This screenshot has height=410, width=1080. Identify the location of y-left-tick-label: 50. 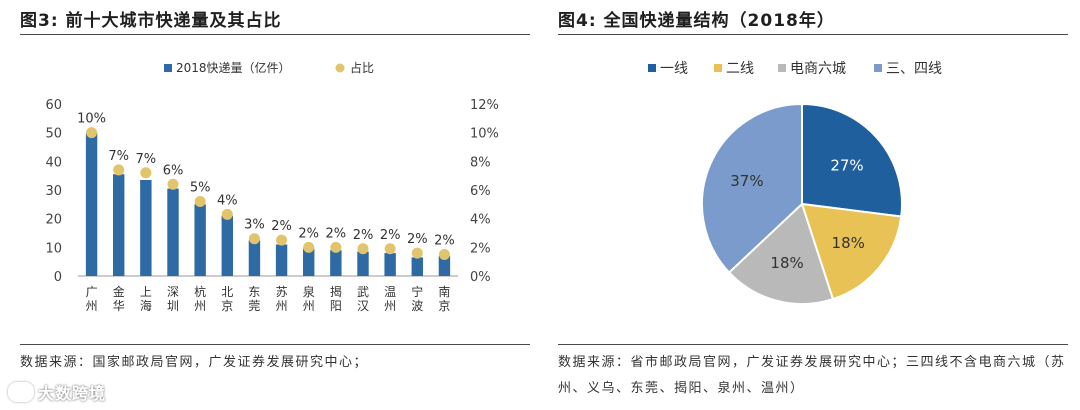
(53, 134).